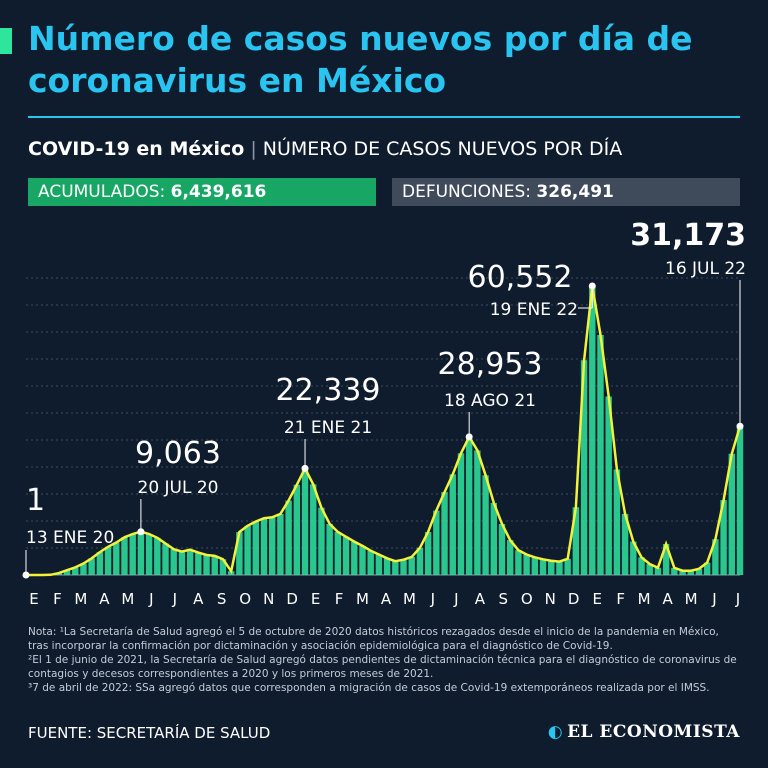  Describe the element at coordinates (504, 599) in the screenshot. I see `x-tick-label: S` at that location.